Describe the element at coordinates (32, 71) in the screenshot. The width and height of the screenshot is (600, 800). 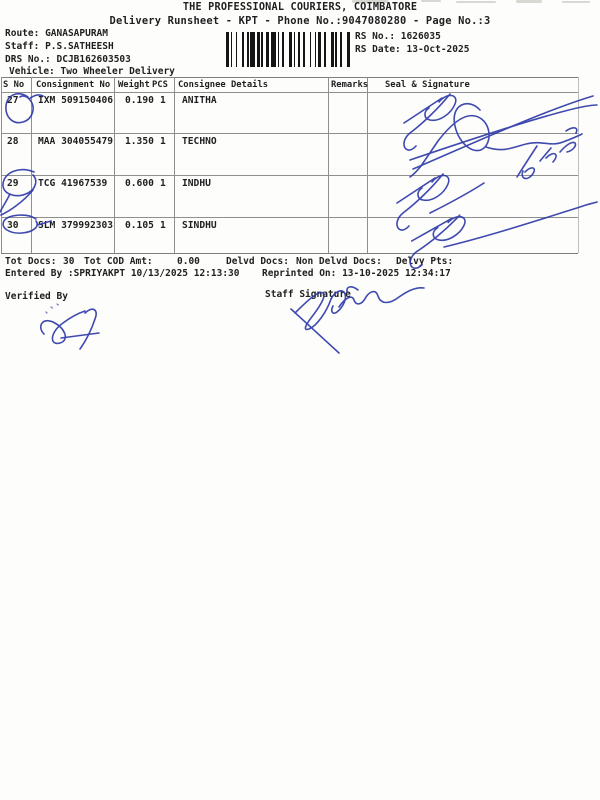
I see `vehicle-label: Vehicle:` at that location.